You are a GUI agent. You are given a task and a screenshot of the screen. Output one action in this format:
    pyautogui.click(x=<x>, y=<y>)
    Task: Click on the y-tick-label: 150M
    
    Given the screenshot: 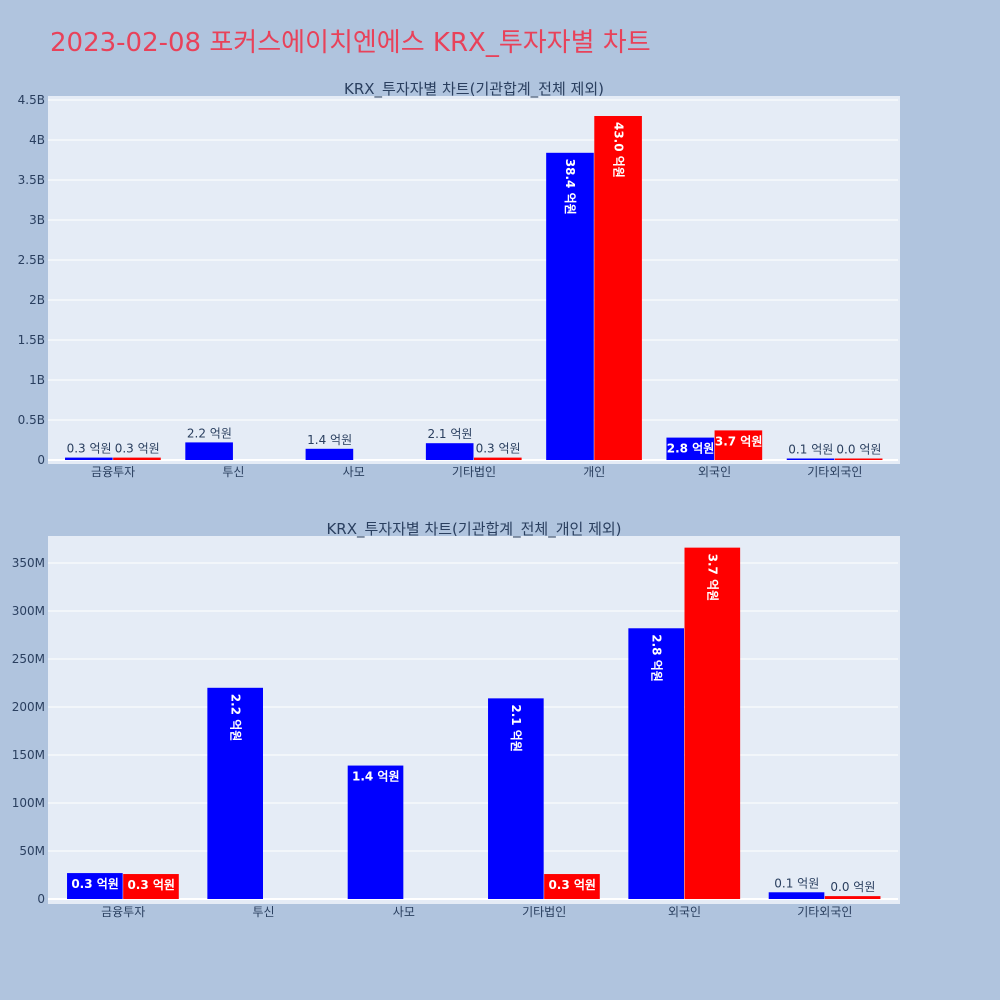 What is the action you would take?
    pyautogui.click(x=28, y=755)
    